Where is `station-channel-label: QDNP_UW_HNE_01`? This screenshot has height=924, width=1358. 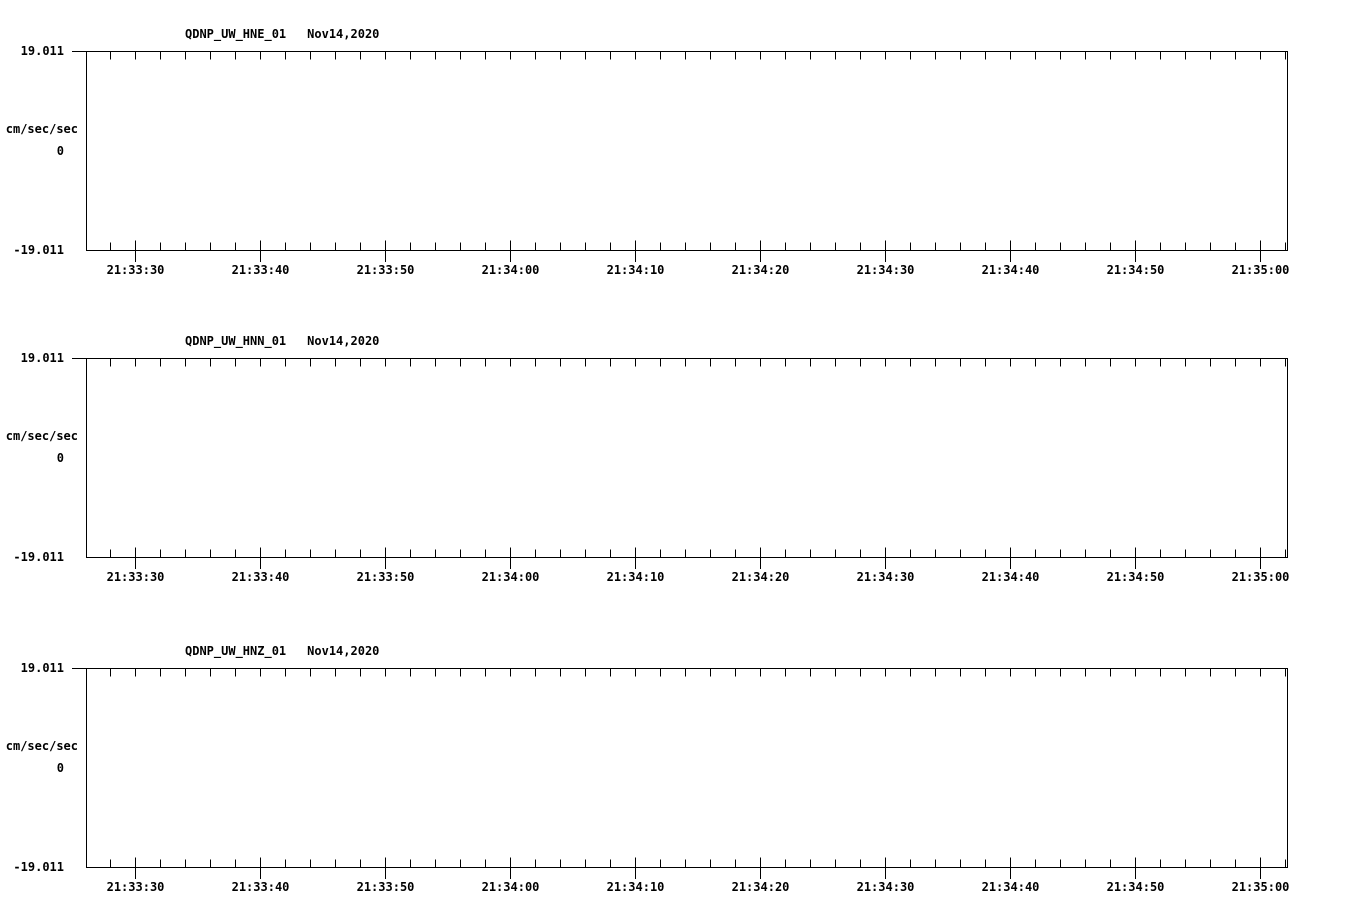
station-channel-label: QDNP_UW_HNE_01 is located at coordinates (236, 34).